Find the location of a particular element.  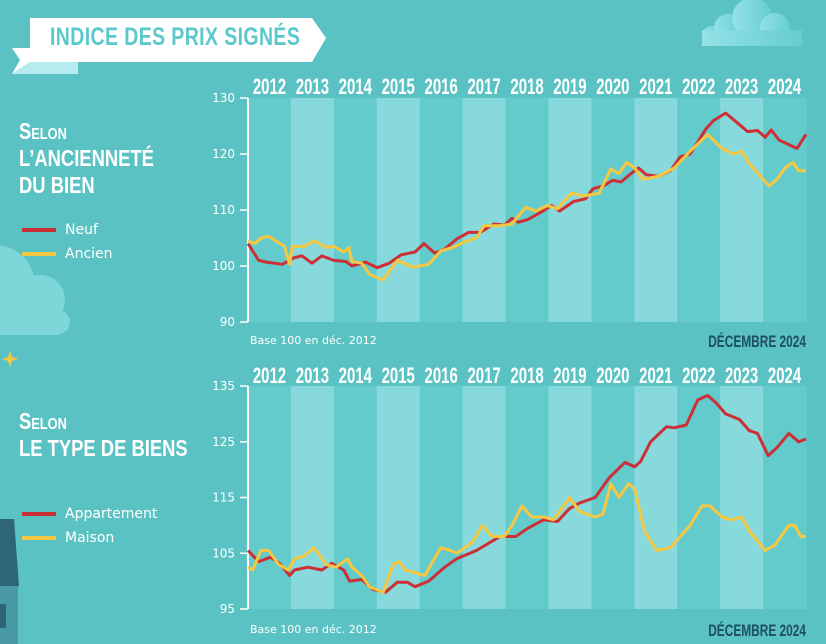

legend-item-ancien: Ancien is located at coordinates (67, 254).